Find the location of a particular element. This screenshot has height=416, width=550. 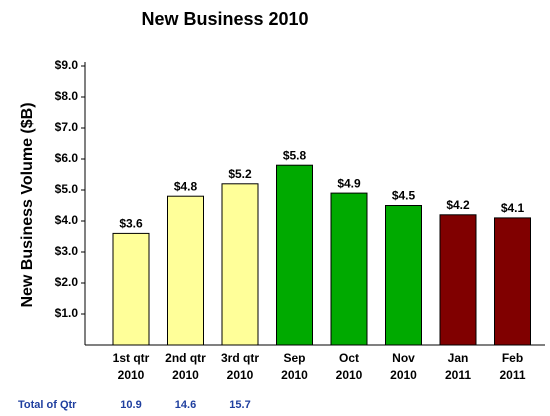

x-tick-label: Jan is located at coordinates (458, 358).